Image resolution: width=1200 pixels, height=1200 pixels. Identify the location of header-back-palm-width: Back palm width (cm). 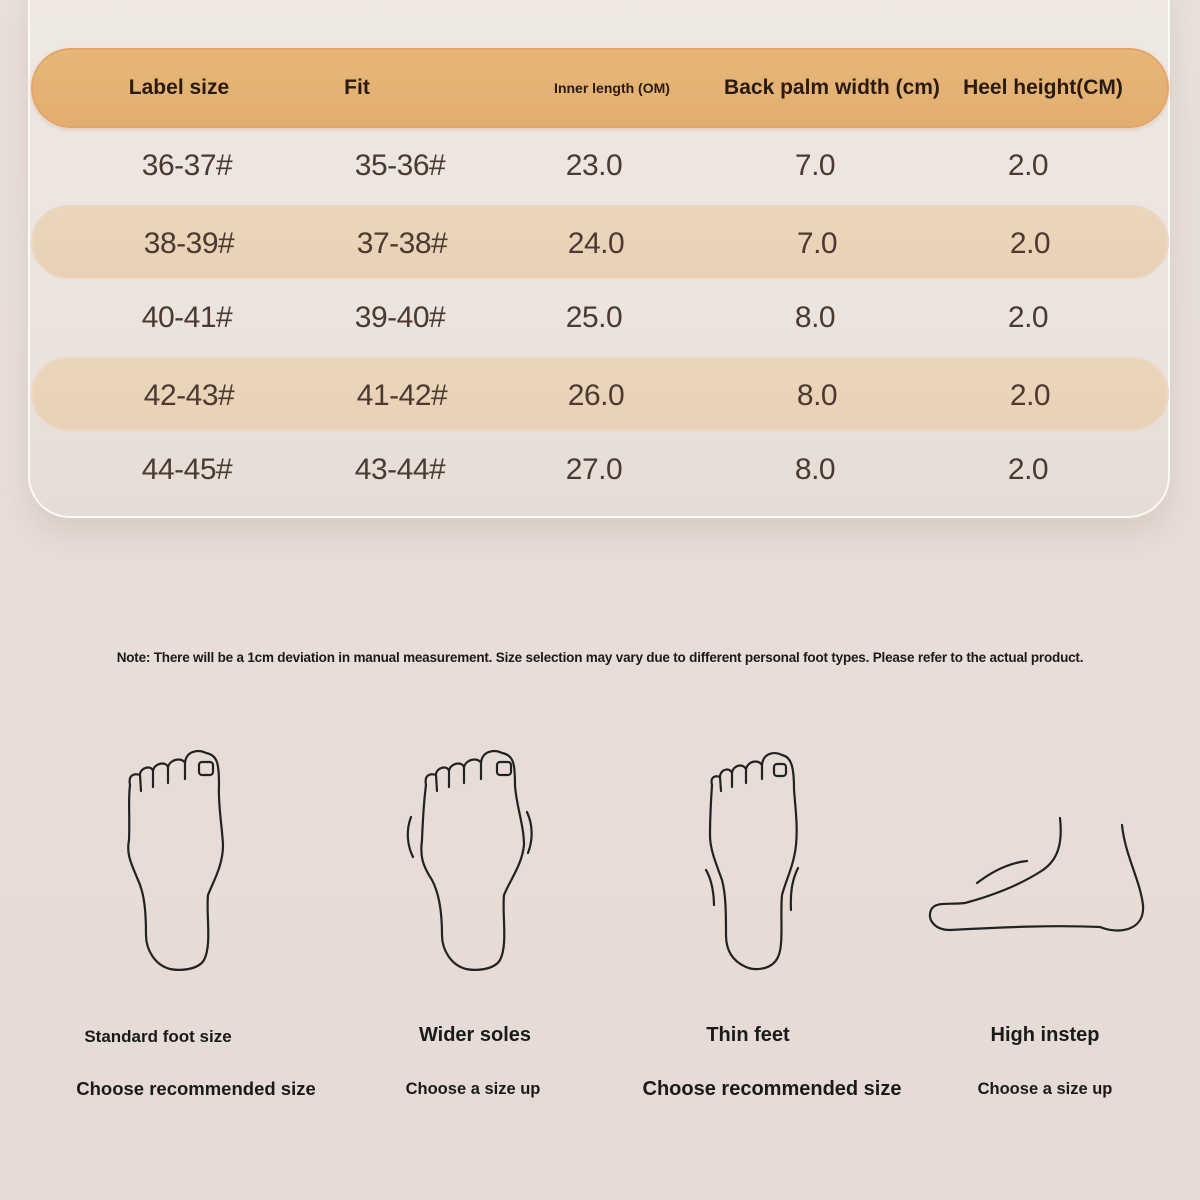
(832, 87).